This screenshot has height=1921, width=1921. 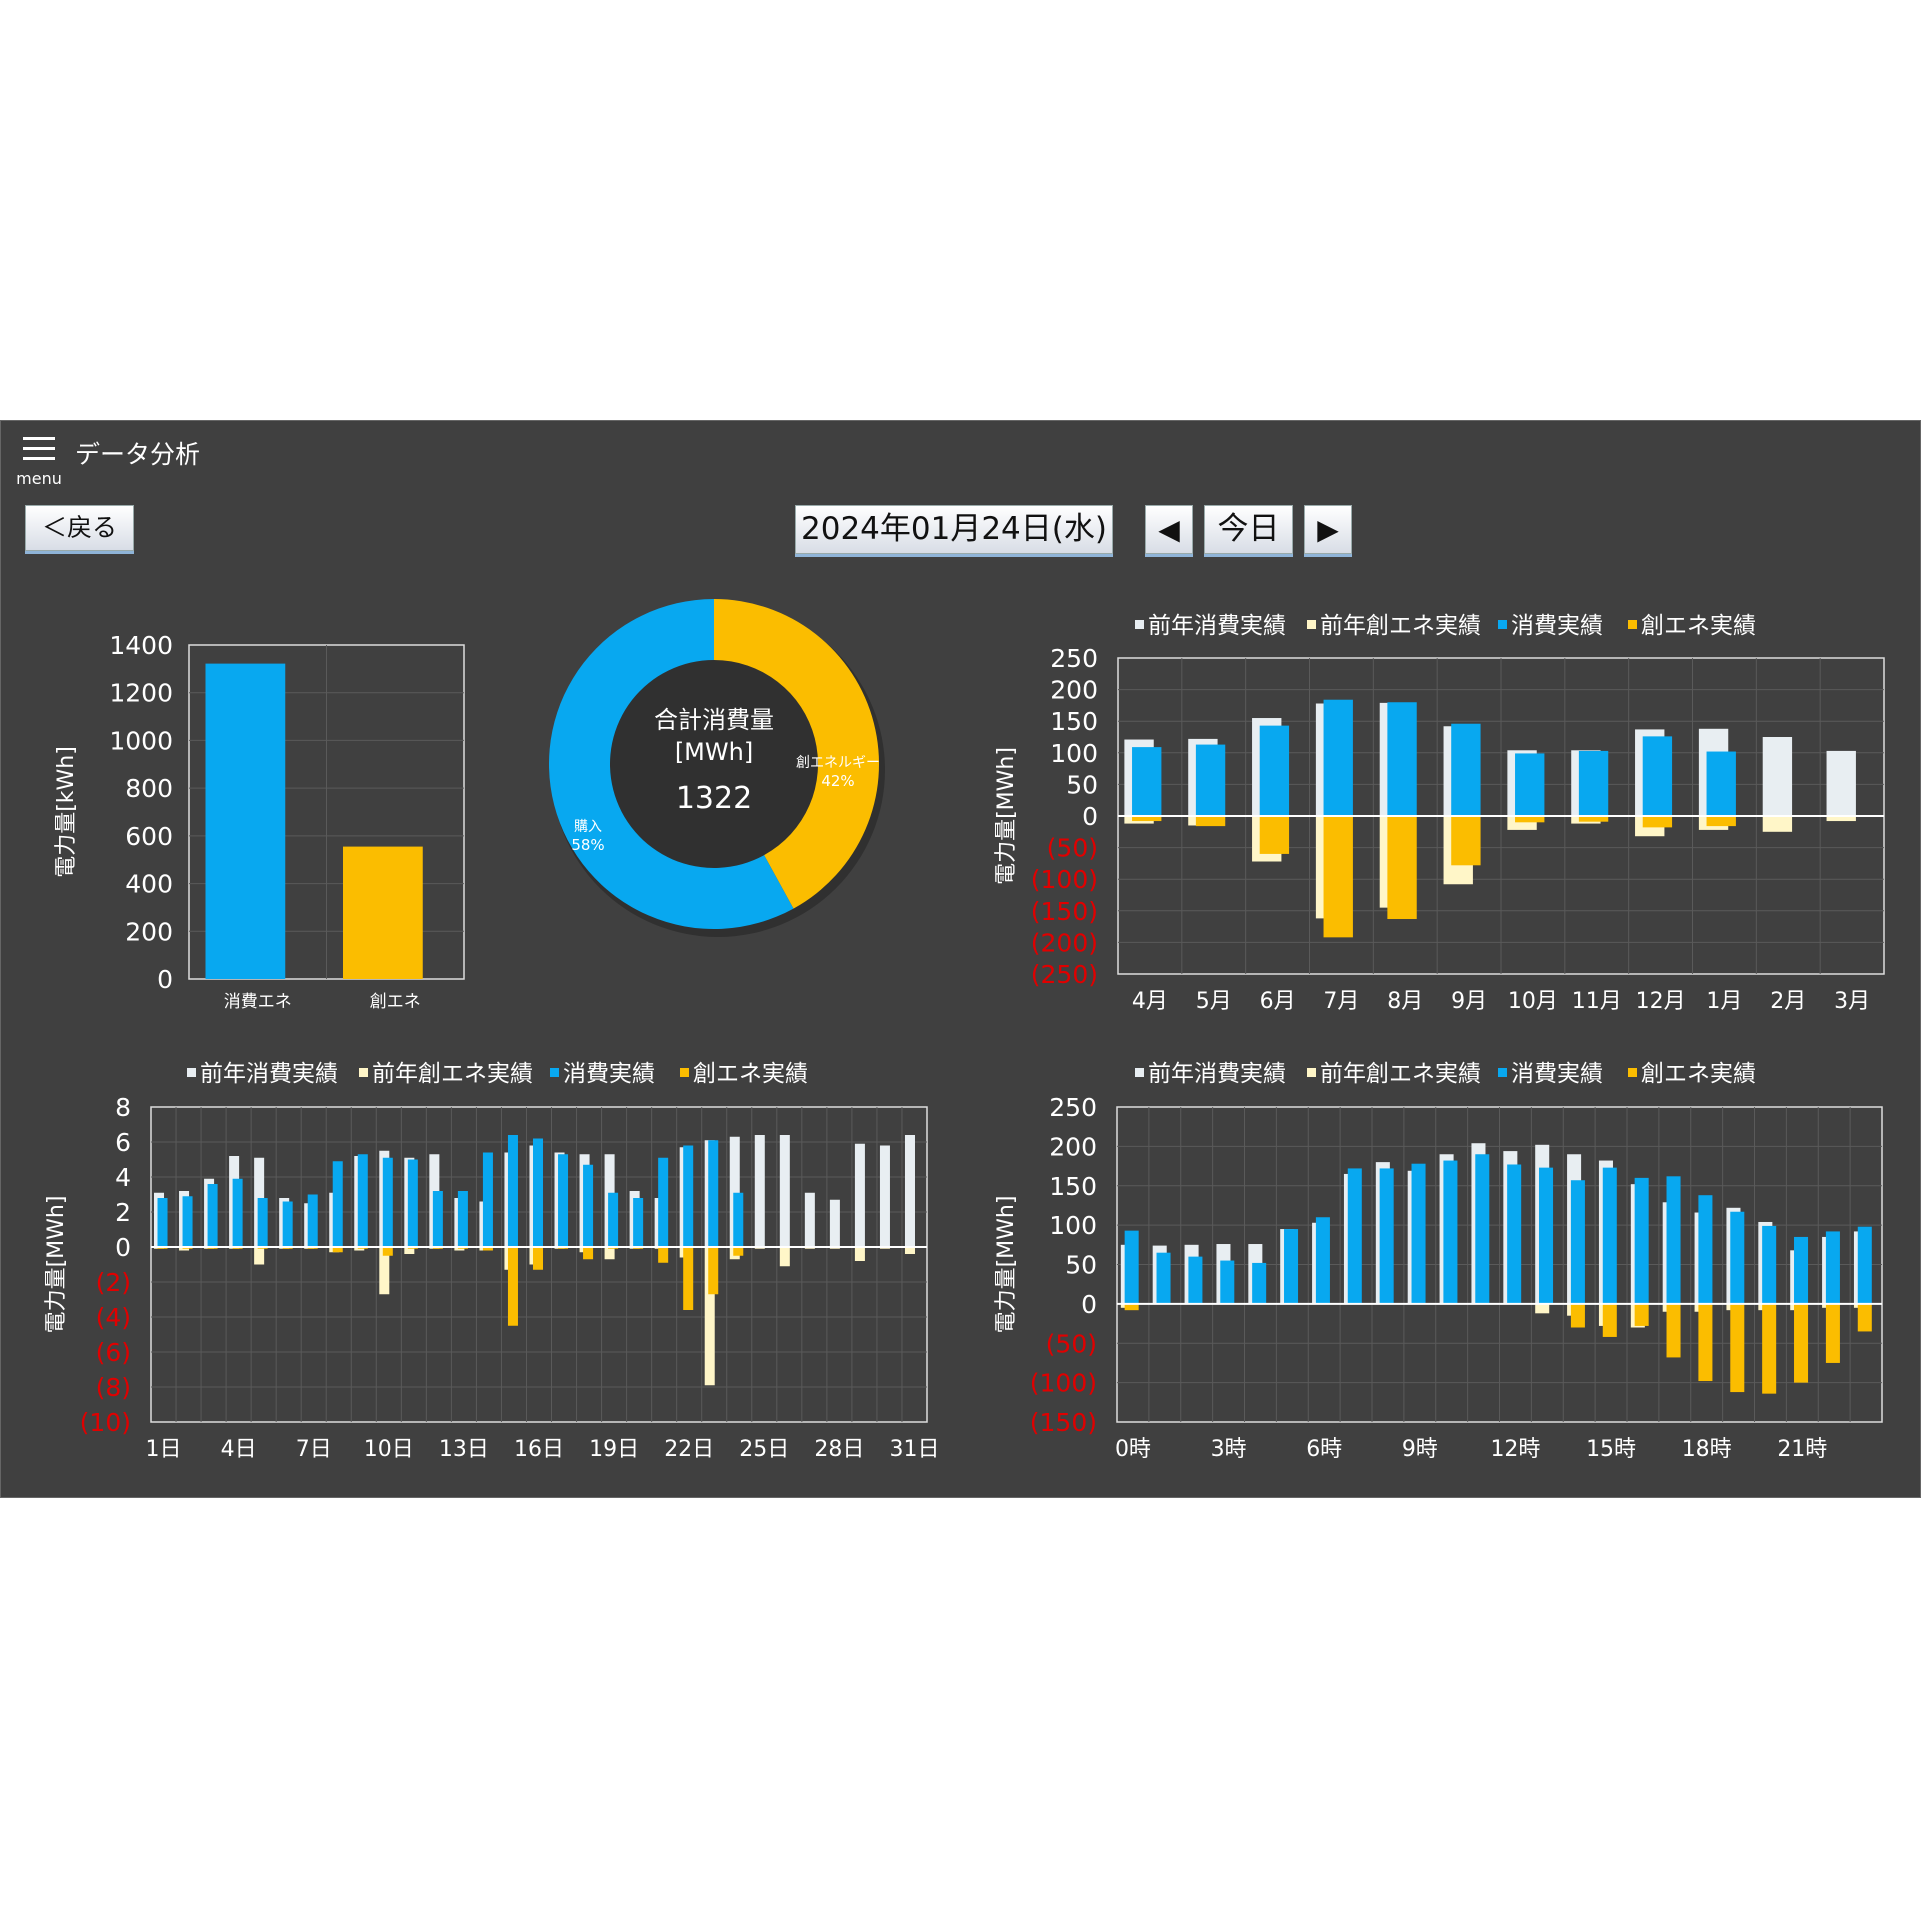 I want to click on menu-icon-bar-bottom, so click(x=39, y=458).